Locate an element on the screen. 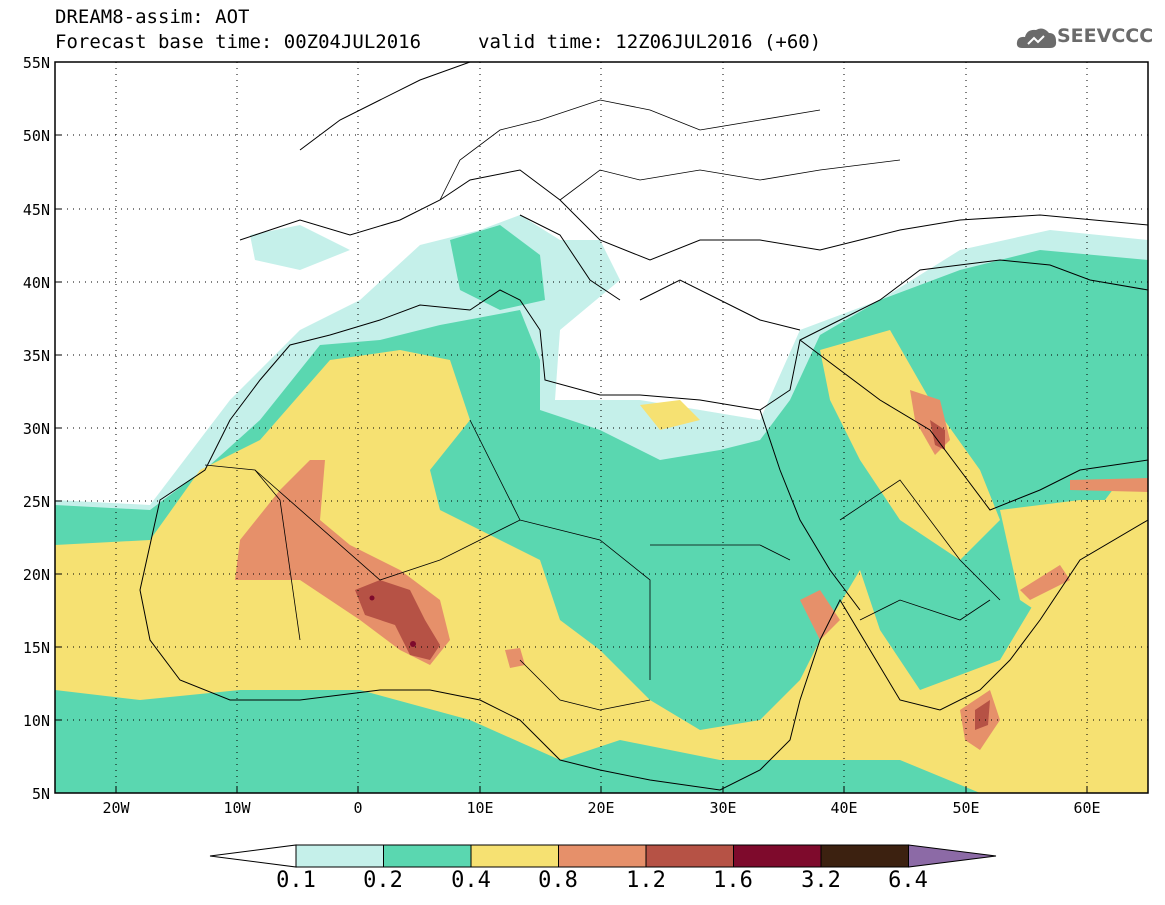  colorbar-bin-0.4 is located at coordinates (514, 856).